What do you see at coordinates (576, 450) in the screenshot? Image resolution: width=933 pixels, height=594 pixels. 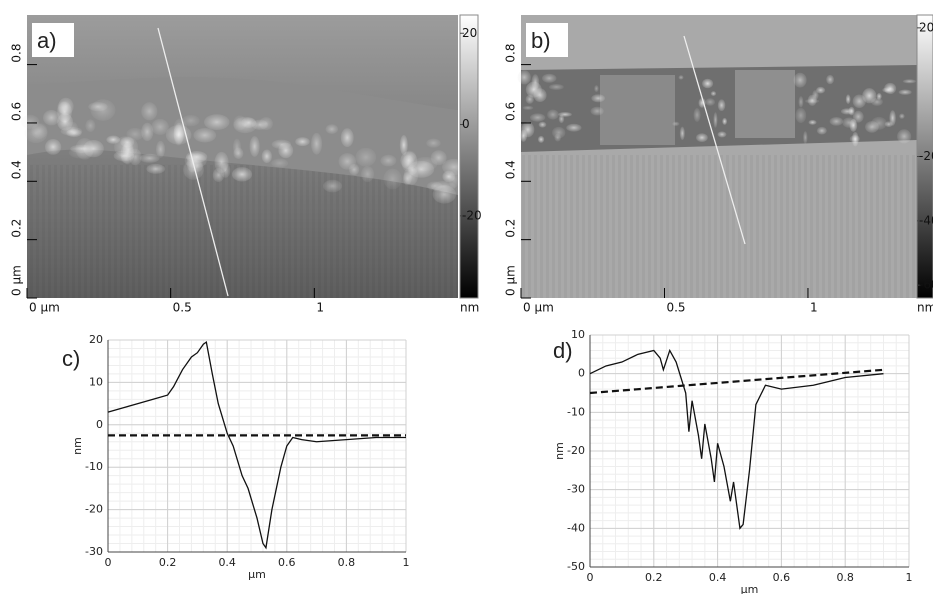 I see `y-tick-label: -20` at bounding box center [576, 450].